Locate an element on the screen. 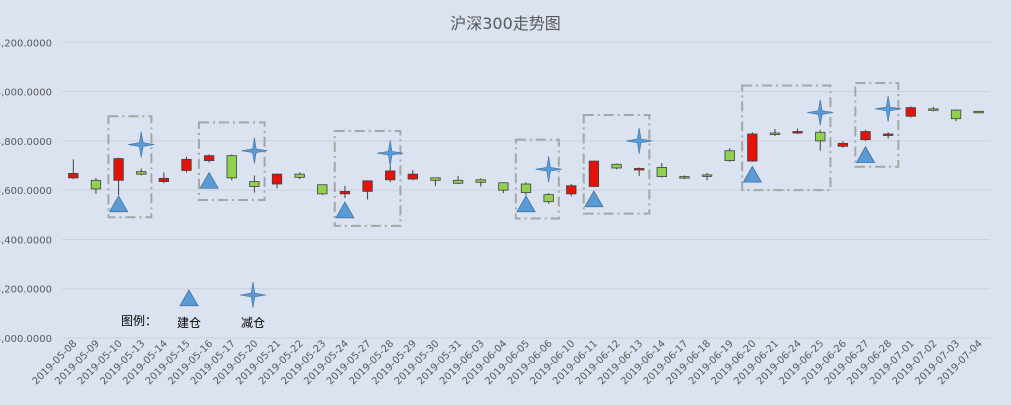 The height and width of the screenshot is (405, 1011). y-tick-label: 3,000.0000 is located at coordinates (26, 339).